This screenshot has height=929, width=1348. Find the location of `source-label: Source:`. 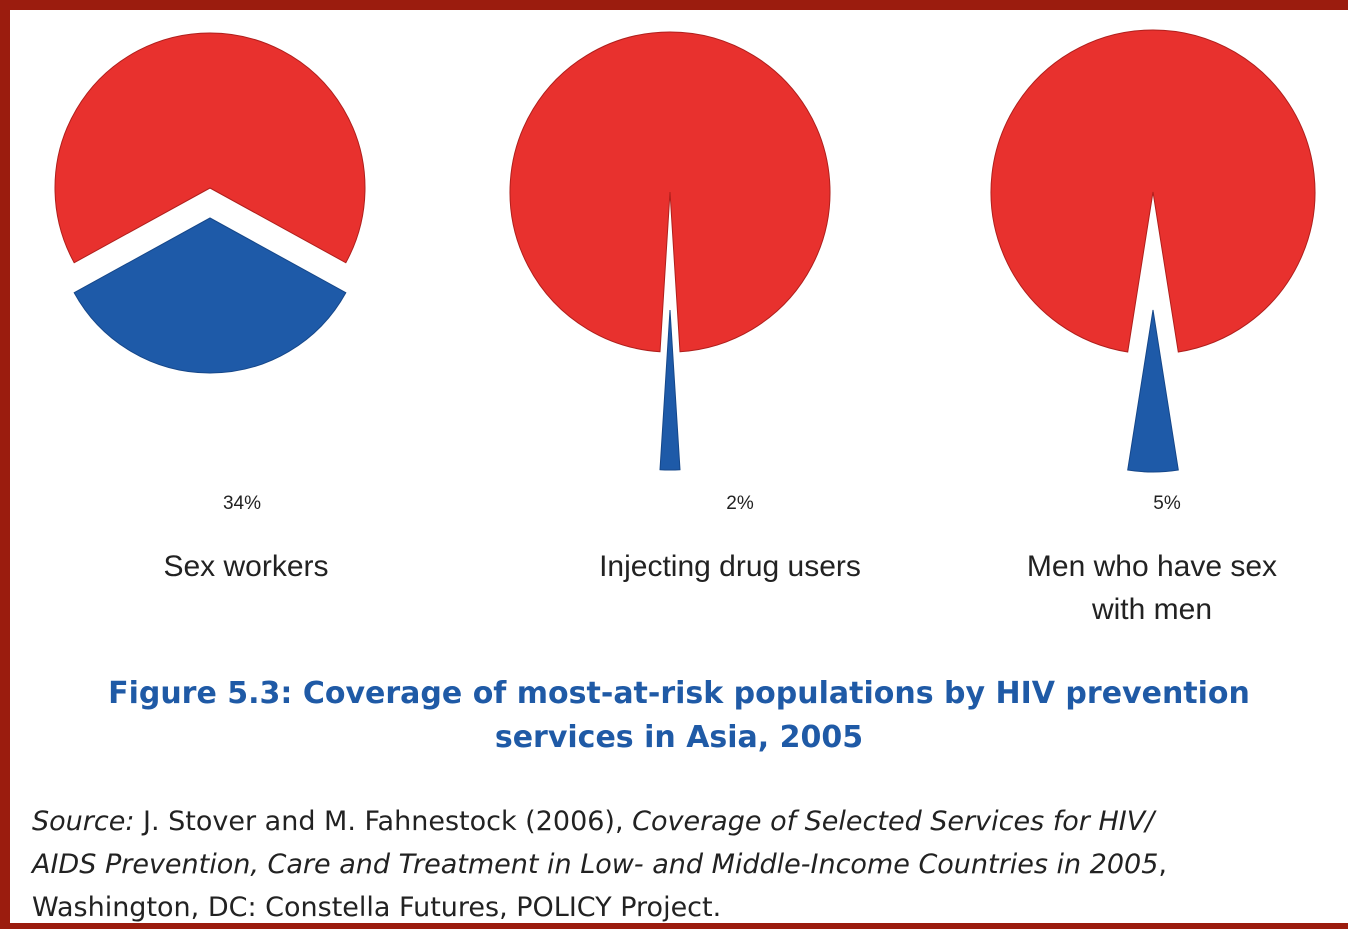

source-label: Source: is located at coordinates (83, 821).